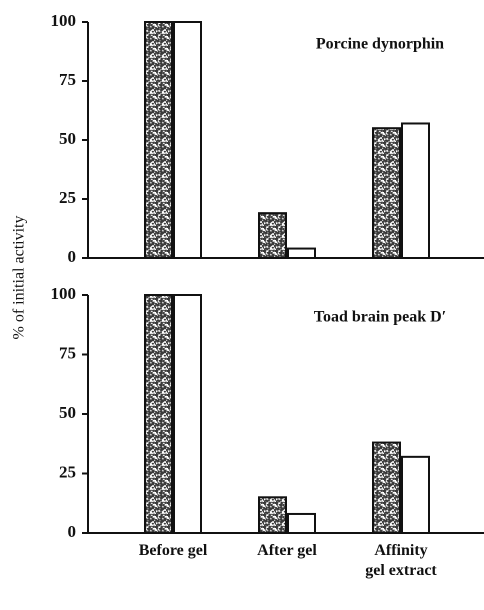 This screenshot has width=484, height=610. I want to click on x-tick-label: Before gel, so click(173, 550).